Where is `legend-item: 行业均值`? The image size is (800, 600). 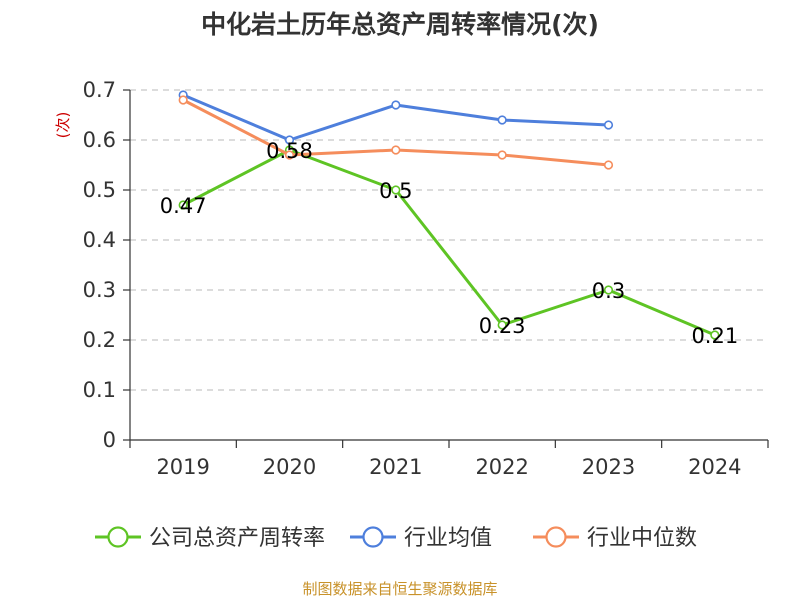
legend-item: 行业均值 is located at coordinates (421, 538).